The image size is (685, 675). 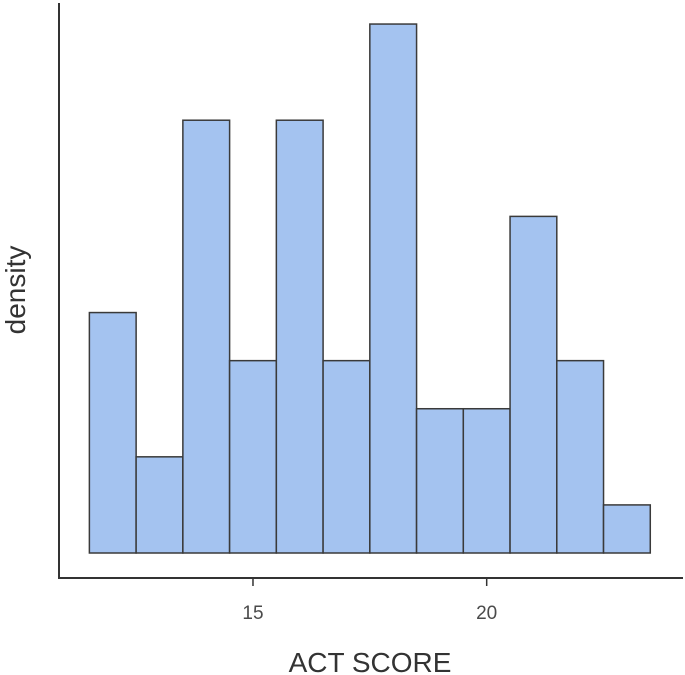 I want to click on x-axis-title: ACT SCORE, so click(x=370, y=661).